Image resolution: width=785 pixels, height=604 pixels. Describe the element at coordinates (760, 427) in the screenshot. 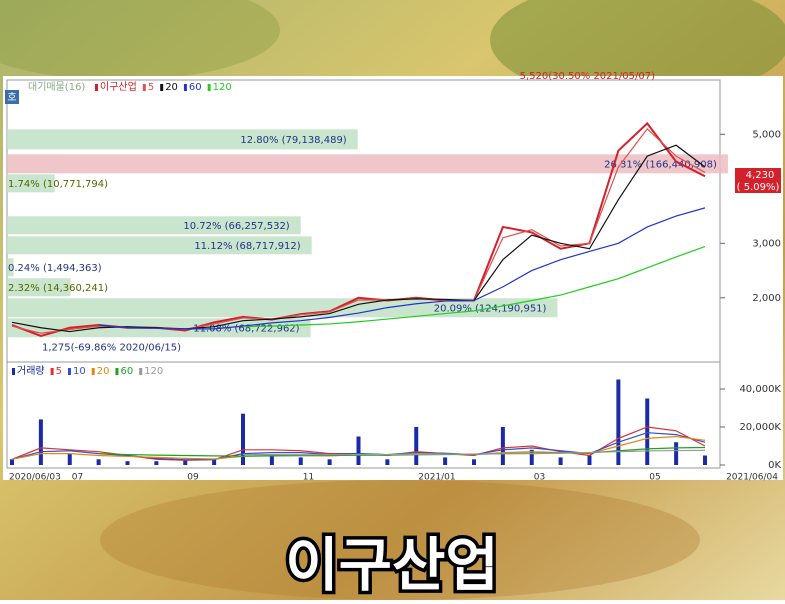

I see `y-tick-label: 20,000K` at that location.